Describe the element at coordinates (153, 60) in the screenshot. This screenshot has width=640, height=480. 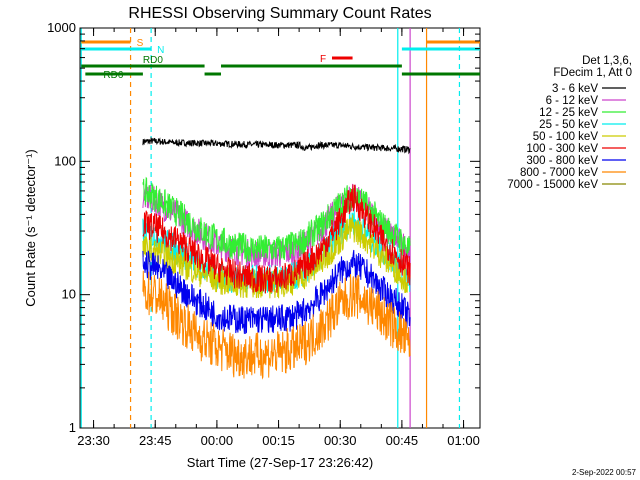
I see `flag-label: RD0` at that location.